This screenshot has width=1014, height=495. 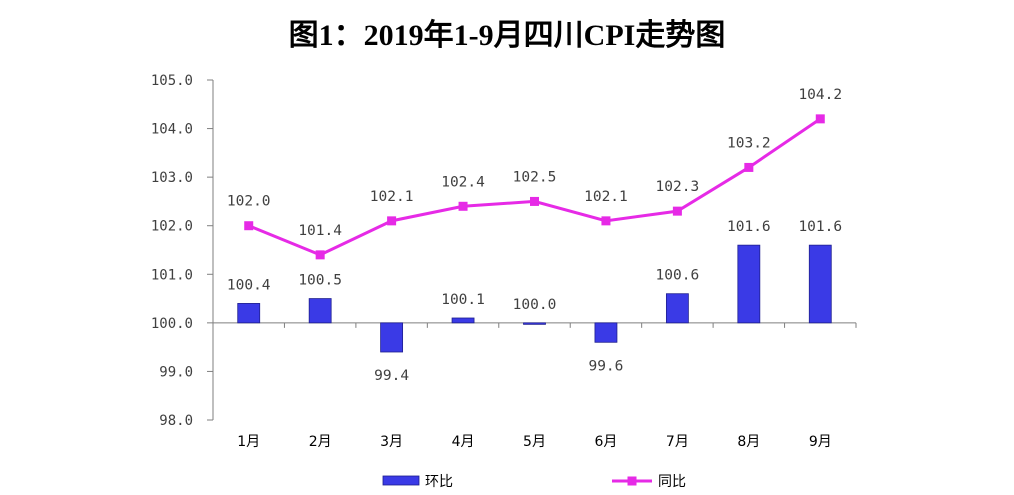 What do you see at coordinates (249, 285) in the screenshot?
I see `bar-data-label: 100.4` at bounding box center [249, 285].